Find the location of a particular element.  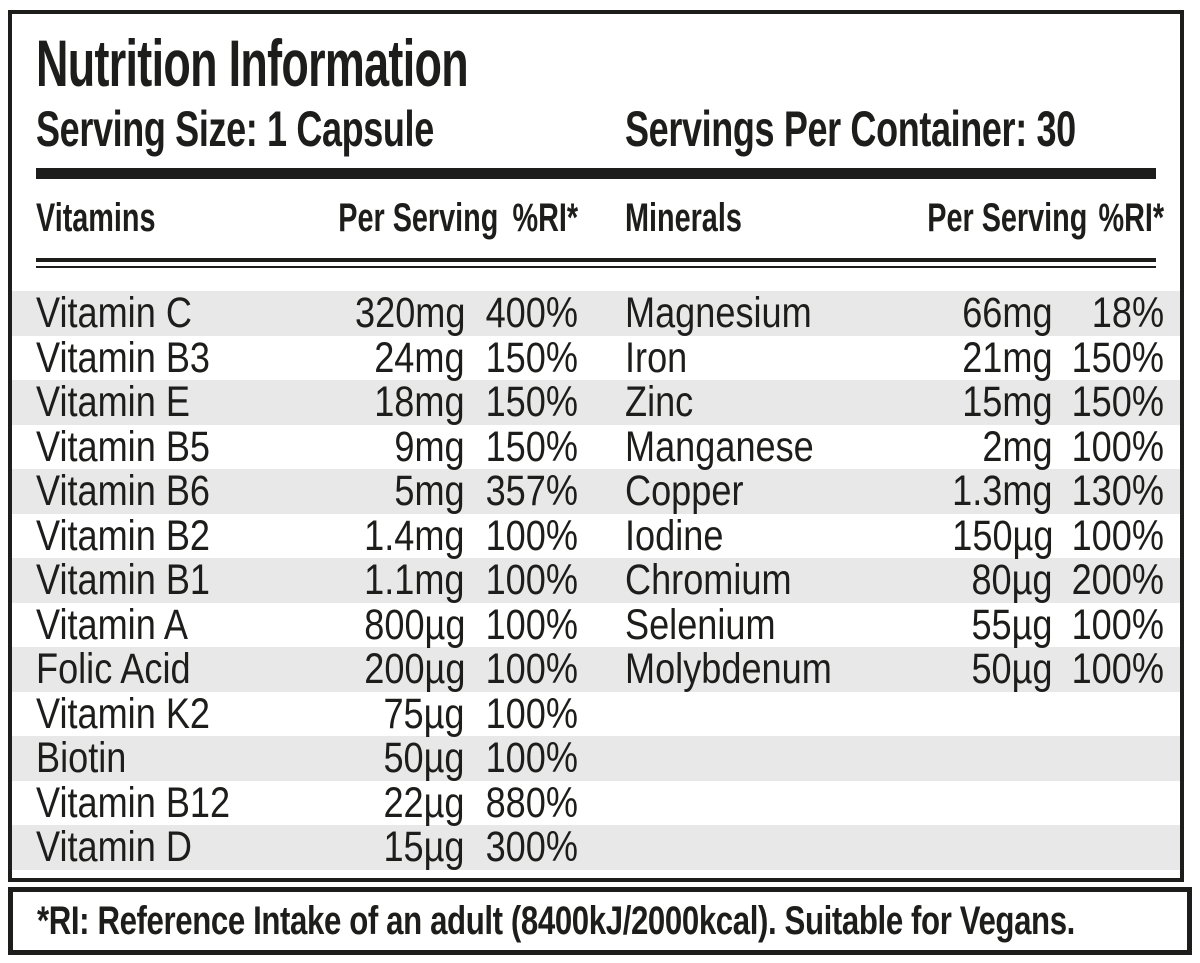

vitamin-amount-cell: 200µg is located at coordinates (414, 669).